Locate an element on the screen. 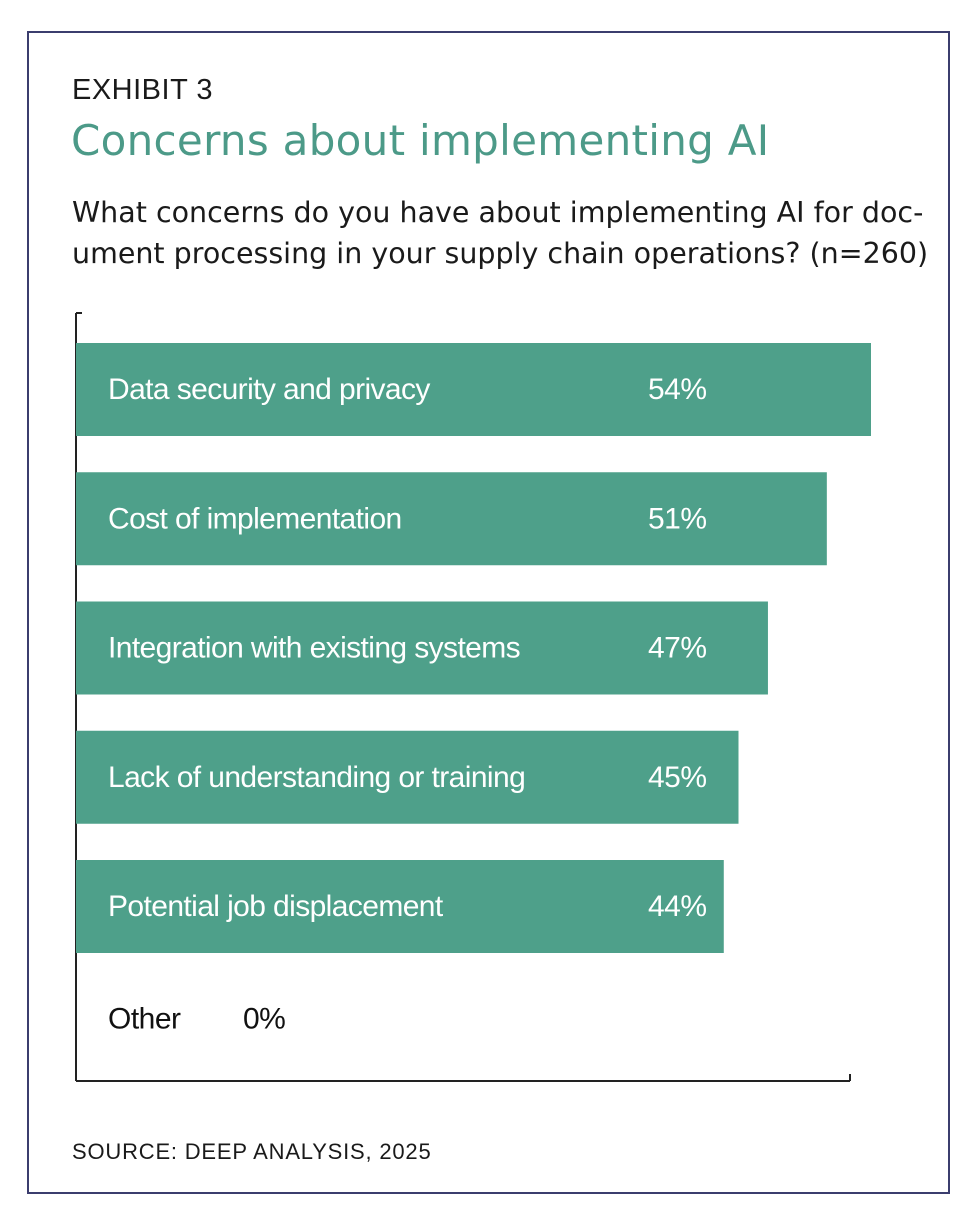  chart-title: Concerns about implementing AI is located at coordinates (420, 140).